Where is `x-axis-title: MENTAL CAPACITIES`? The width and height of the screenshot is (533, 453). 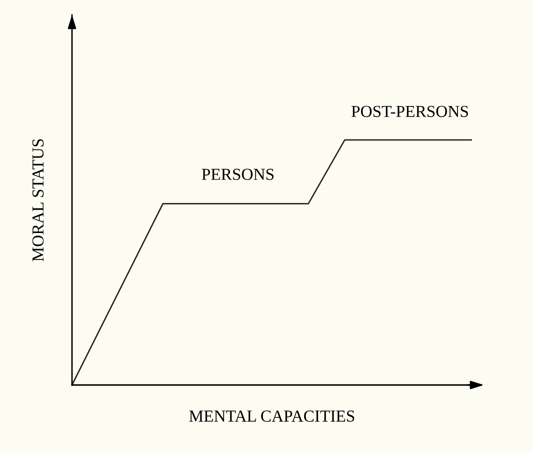
x-axis-title: MENTAL CAPACITIES is located at coordinates (271, 416).